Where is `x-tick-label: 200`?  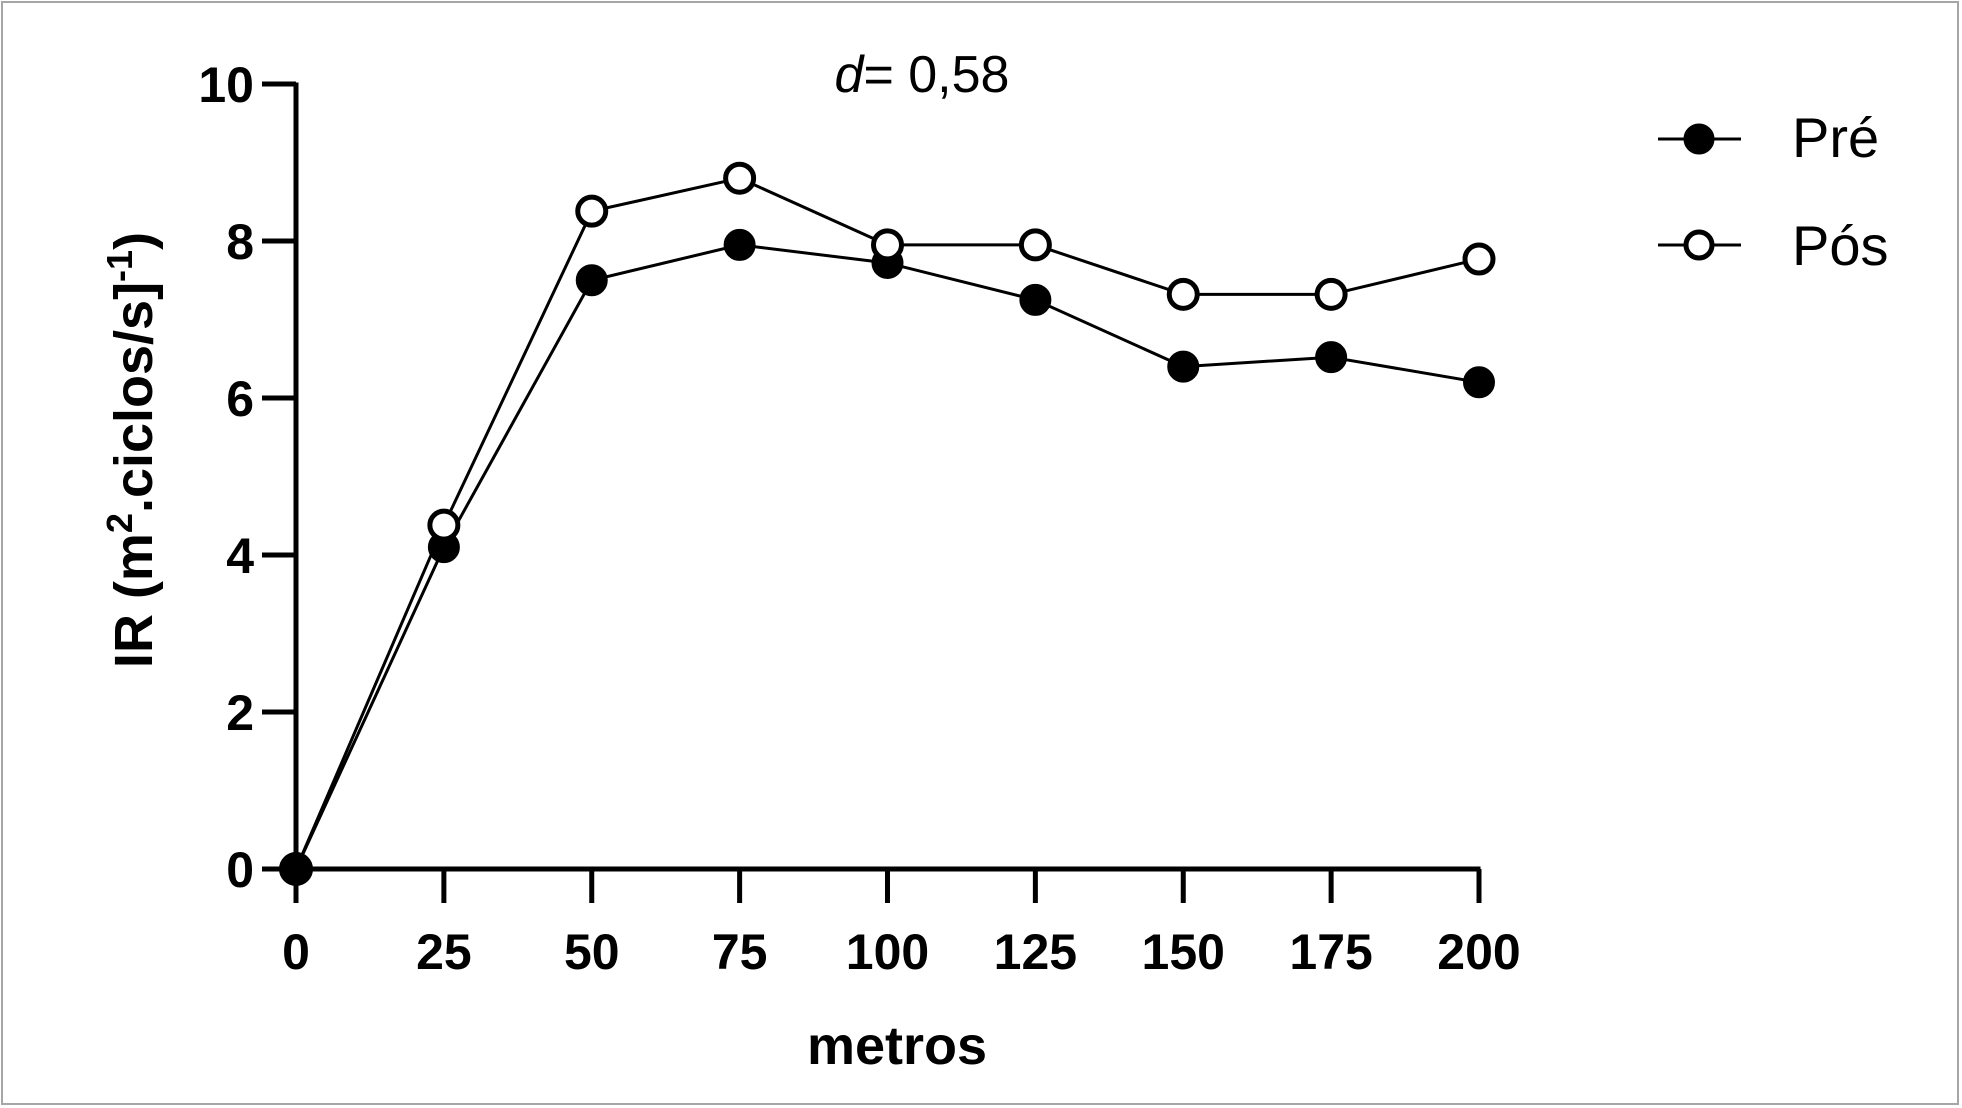
x-tick-label: 200 is located at coordinates (1478, 952).